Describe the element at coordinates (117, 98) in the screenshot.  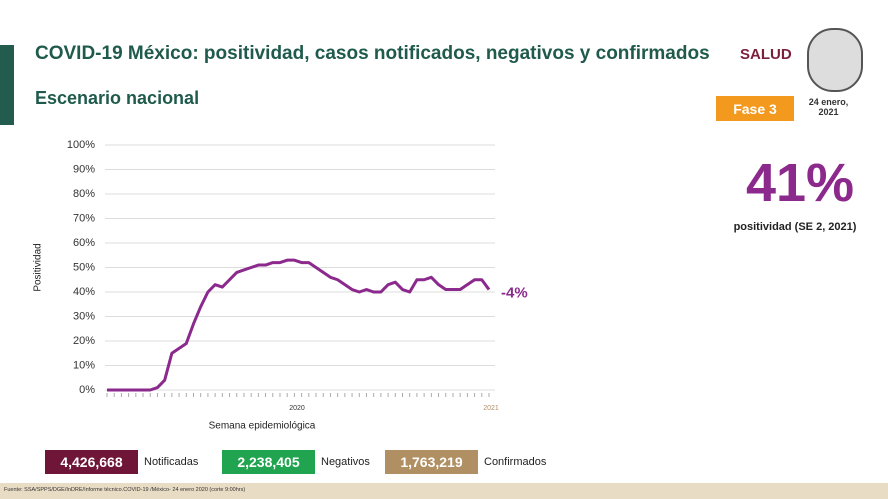
I see `subtitle: Escenario nacional` at that location.